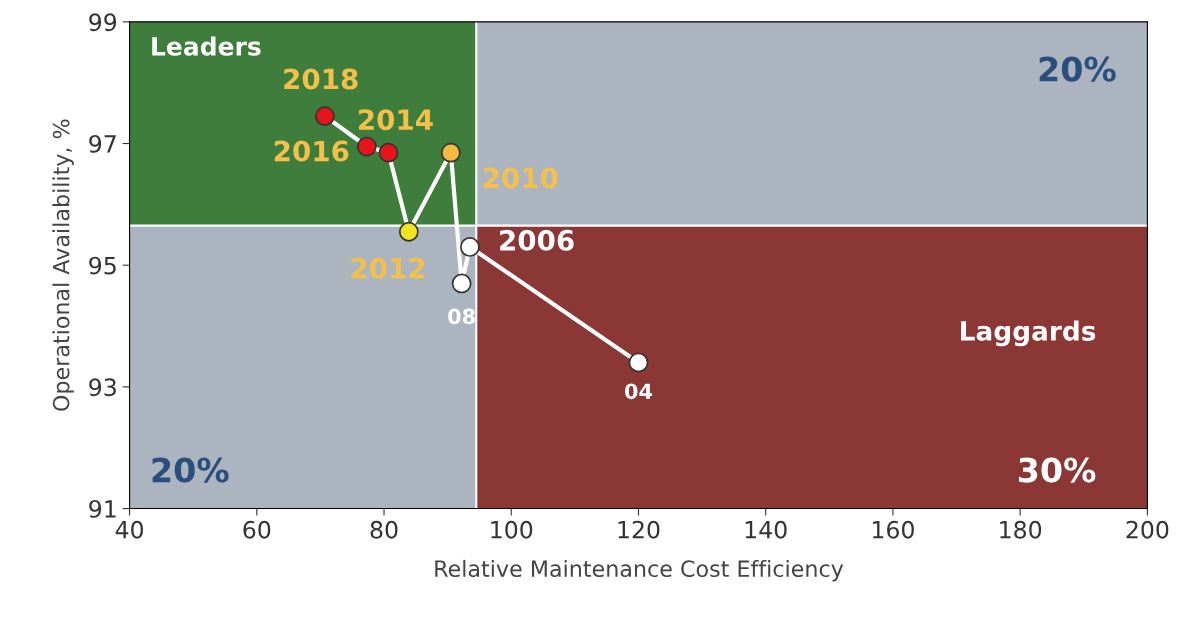 The image size is (1178, 624). Describe the element at coordinates (384, 529) in the screenshot. I see `x-tick-label: 80` at that location.